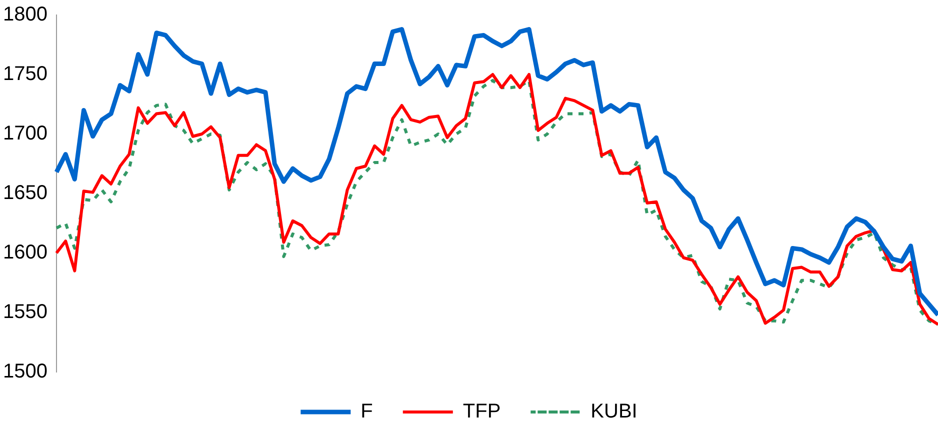  I want to click on y-tick-label: 1750, so click(25, 74).